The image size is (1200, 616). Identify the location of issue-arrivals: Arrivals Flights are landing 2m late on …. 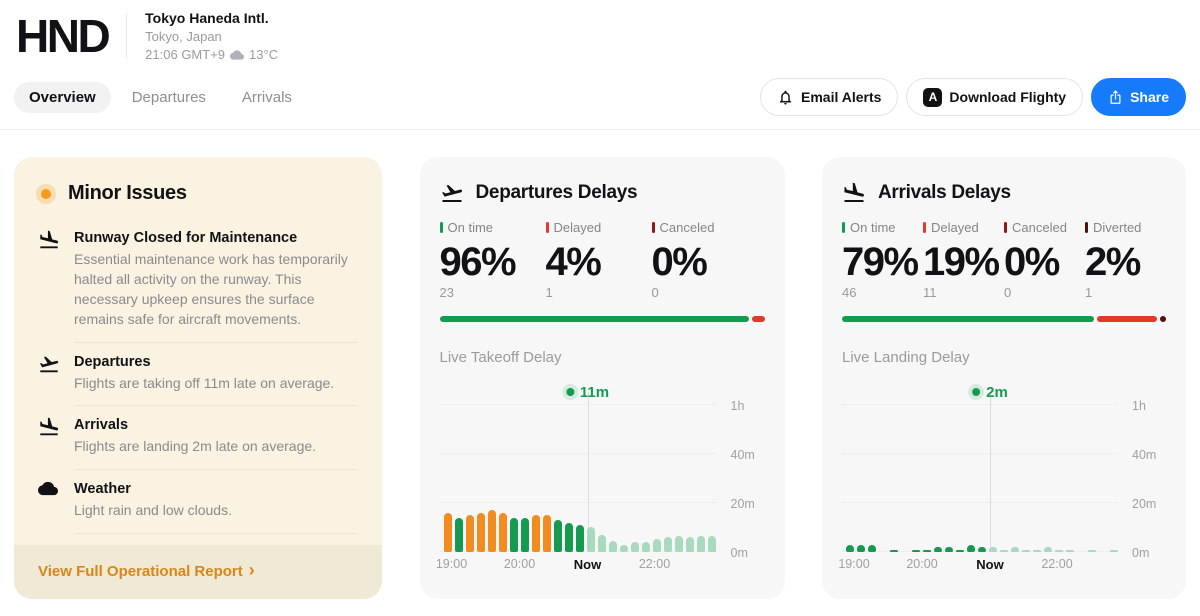
(198, 438).